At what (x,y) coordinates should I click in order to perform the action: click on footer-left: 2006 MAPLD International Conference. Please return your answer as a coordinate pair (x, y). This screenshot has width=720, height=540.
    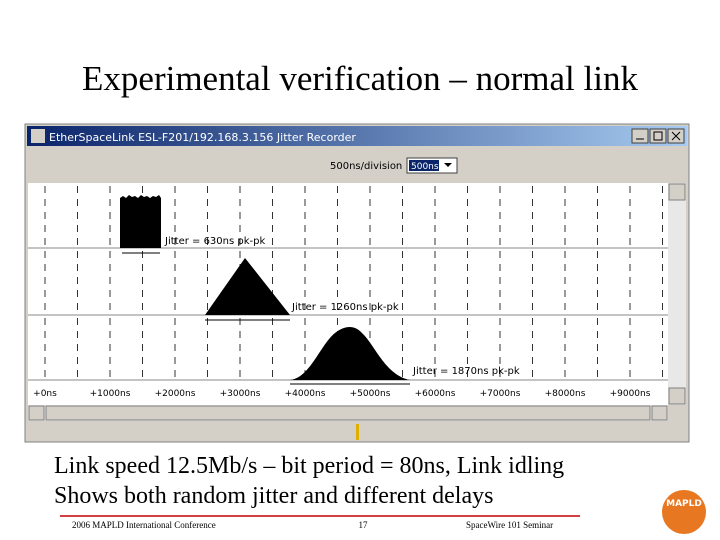
    Looking at the image, I should click on (144, 525).